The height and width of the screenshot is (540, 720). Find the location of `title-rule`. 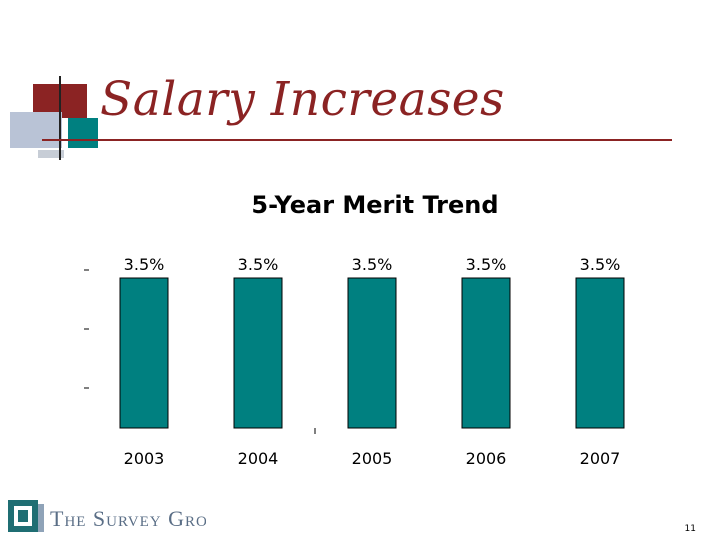

title-rule is located at coordinates (357, 140).